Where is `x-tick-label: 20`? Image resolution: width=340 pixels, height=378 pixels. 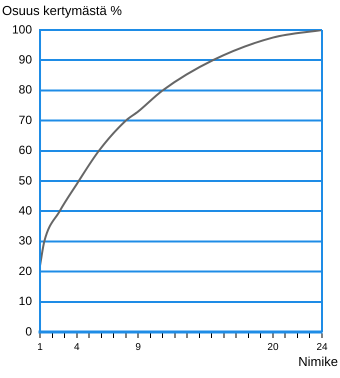
x-tick-label: 20 is located at coordinates (273, 347).